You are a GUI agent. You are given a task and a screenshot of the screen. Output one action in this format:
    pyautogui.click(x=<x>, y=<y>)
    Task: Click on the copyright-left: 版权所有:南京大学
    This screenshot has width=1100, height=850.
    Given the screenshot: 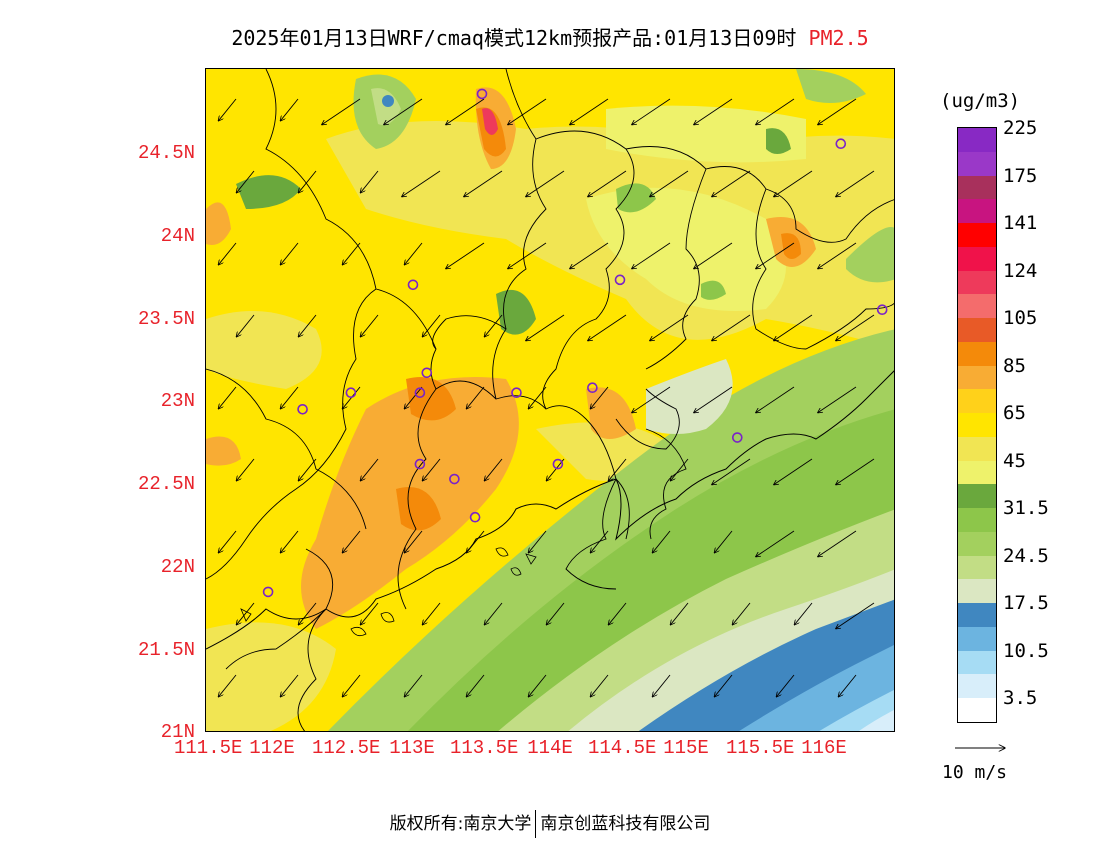 What is the action you would take?
    pyautogui.click(x=460, y=824)
    